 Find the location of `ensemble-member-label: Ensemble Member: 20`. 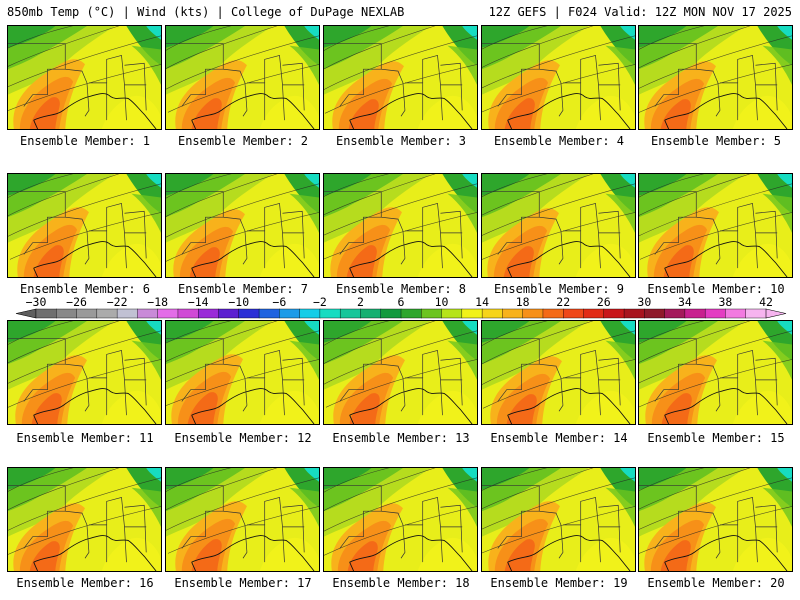

ensemble-member-label: Ensemble Member: 20 is located at coordinates (716, 583).